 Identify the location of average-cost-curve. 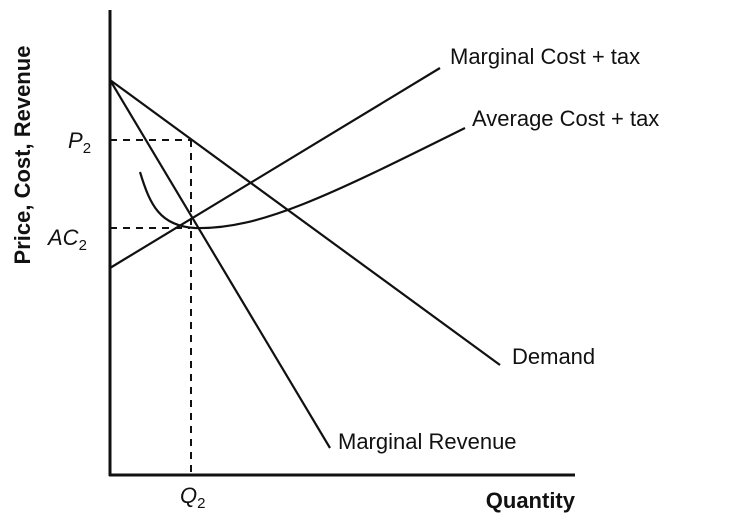
(302, 178).